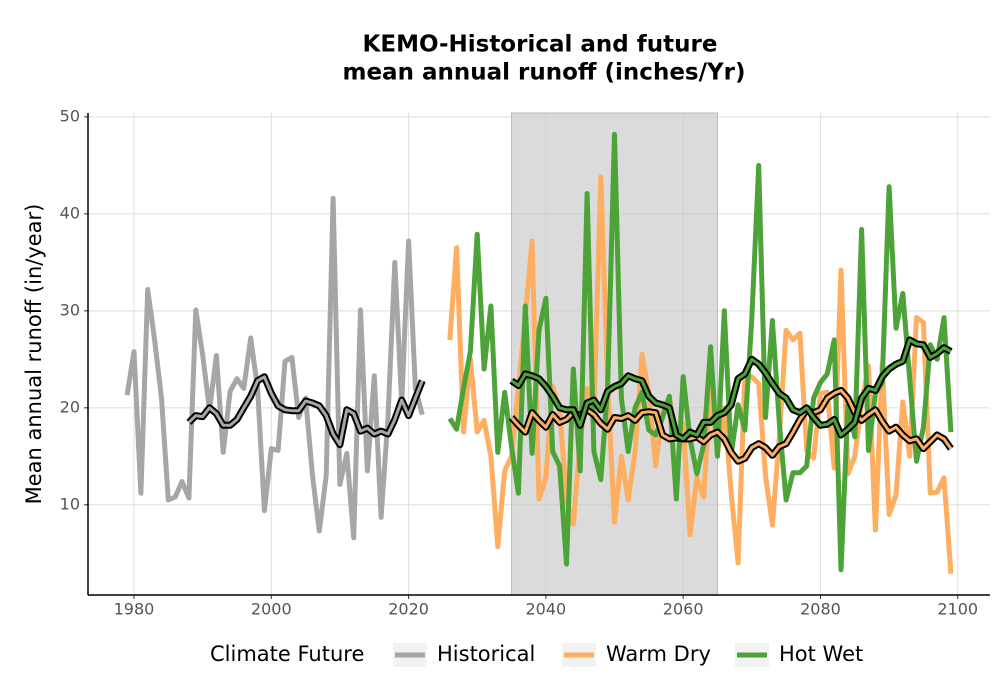 Image resolution: width=1000 pixels, height=700 pixels. I want to click on x-tick-label: 2100, so click(957, 609).